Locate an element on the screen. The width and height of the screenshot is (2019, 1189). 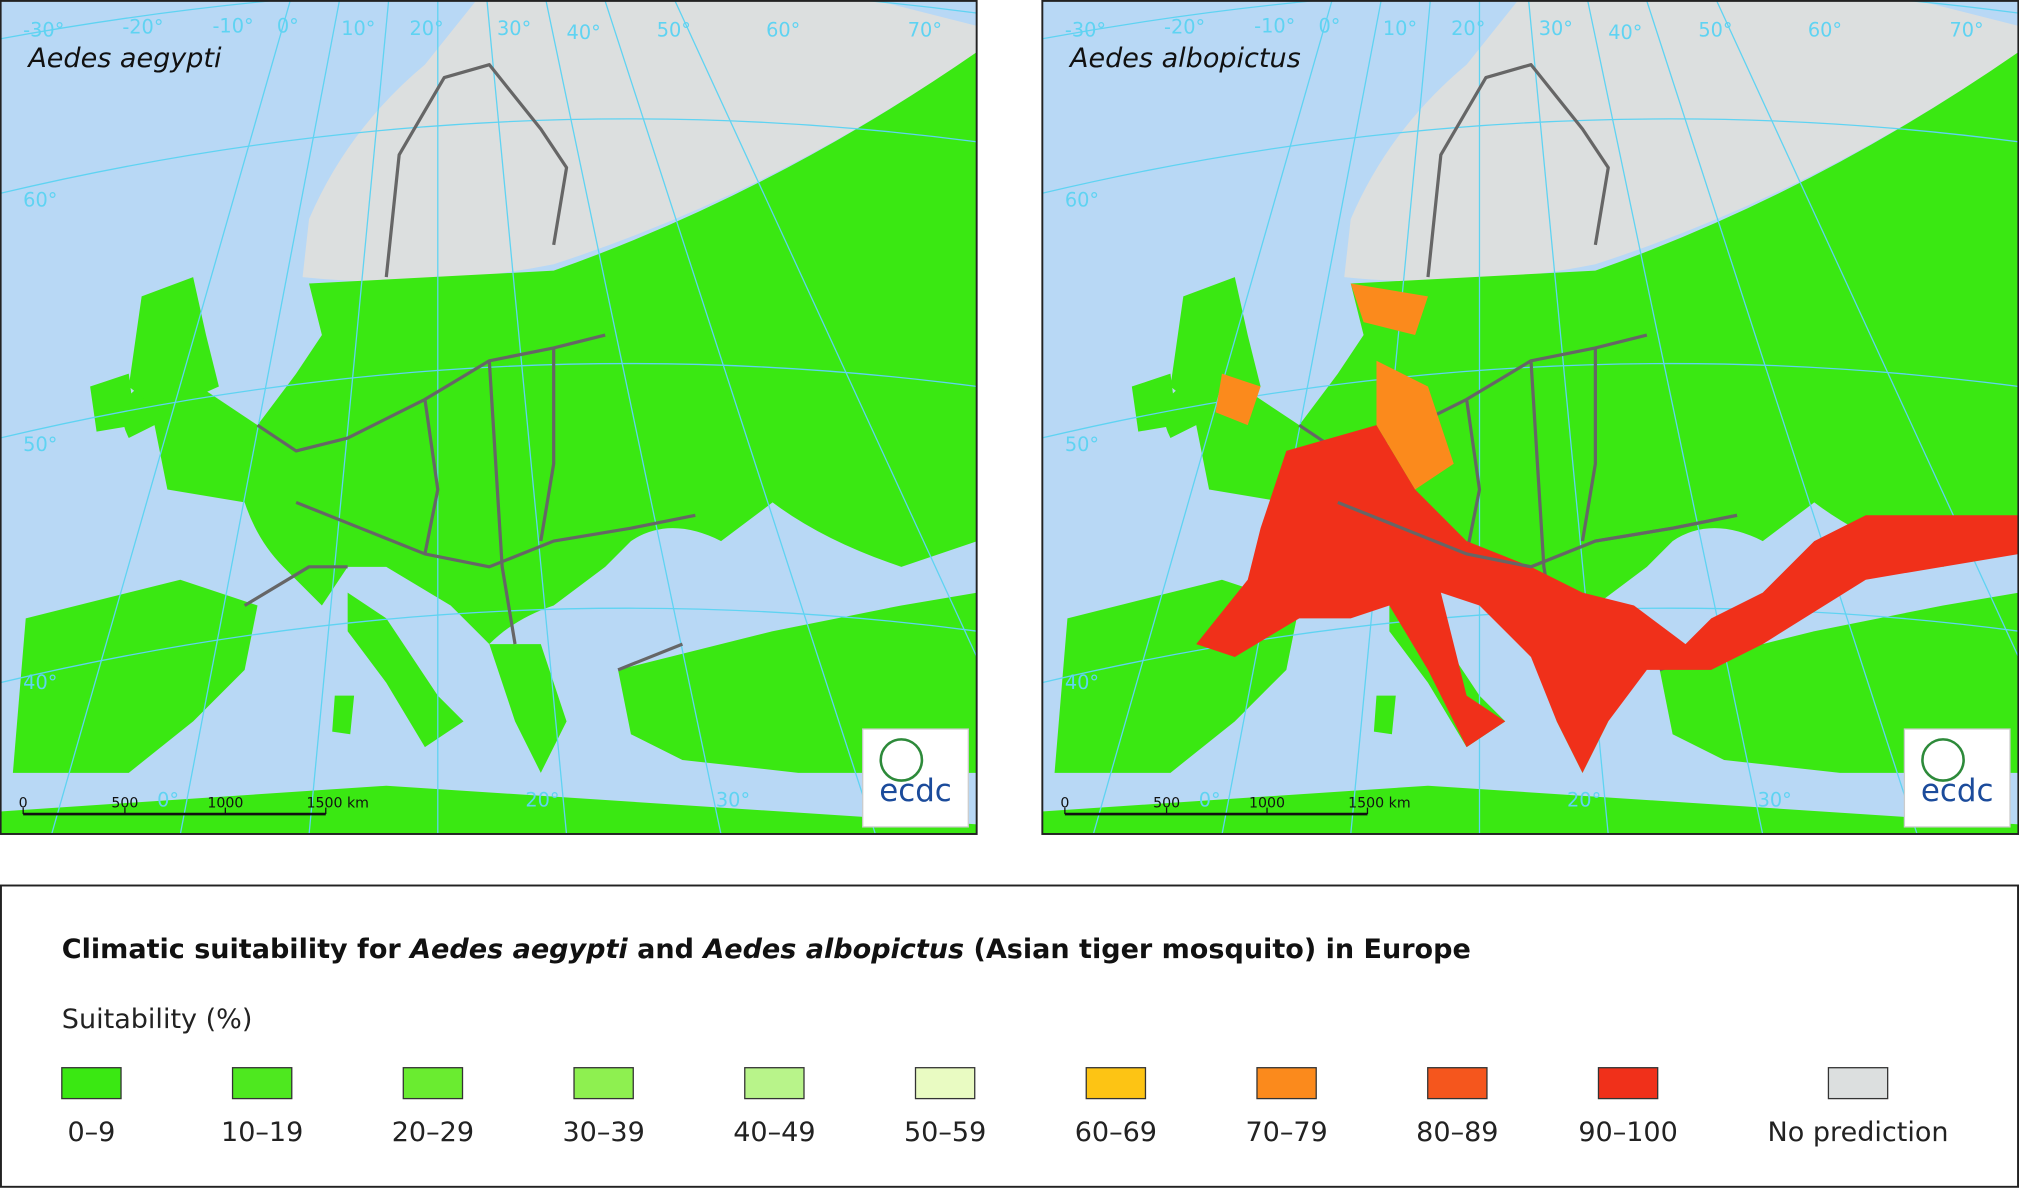
legend-subtitle: Suitability (%) is located at coordinates (157, 1019).